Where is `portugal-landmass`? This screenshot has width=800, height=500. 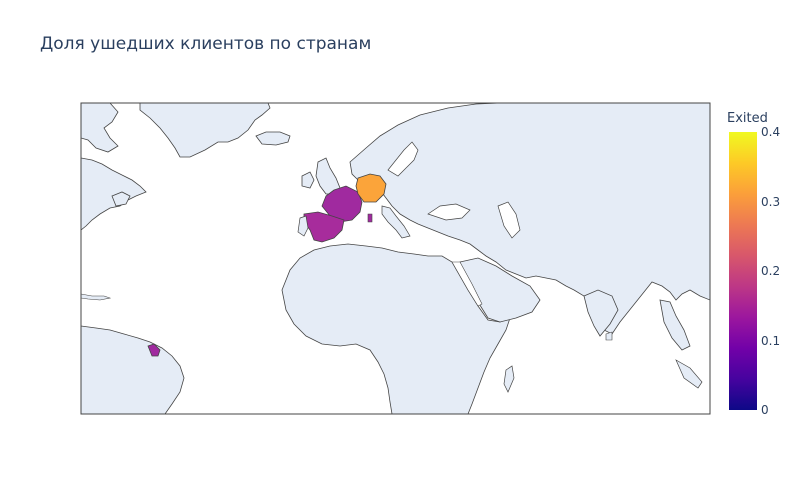 portugal-landmass is located at coordinates (303, 226).